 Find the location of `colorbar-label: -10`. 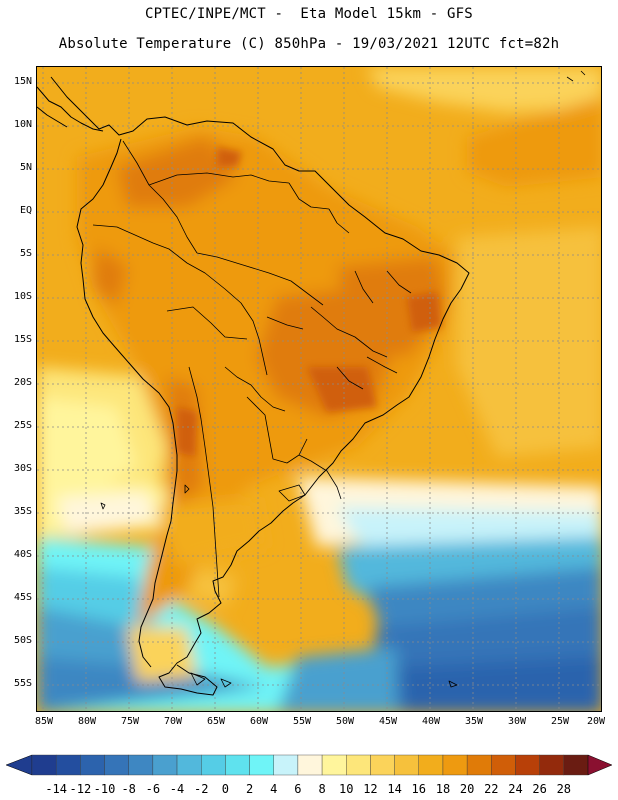

colorbar-label: -10 is located at coordinates (104, 789).